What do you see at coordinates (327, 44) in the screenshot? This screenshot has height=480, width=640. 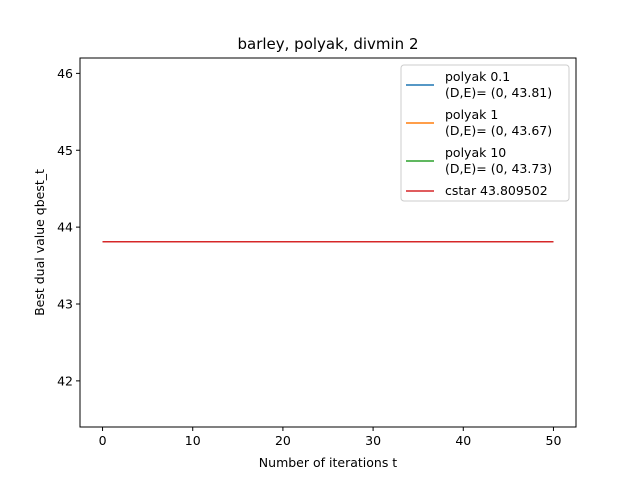 I see `chart-title: barley, polyak, divmin 2` at bounding box center [327, 44].